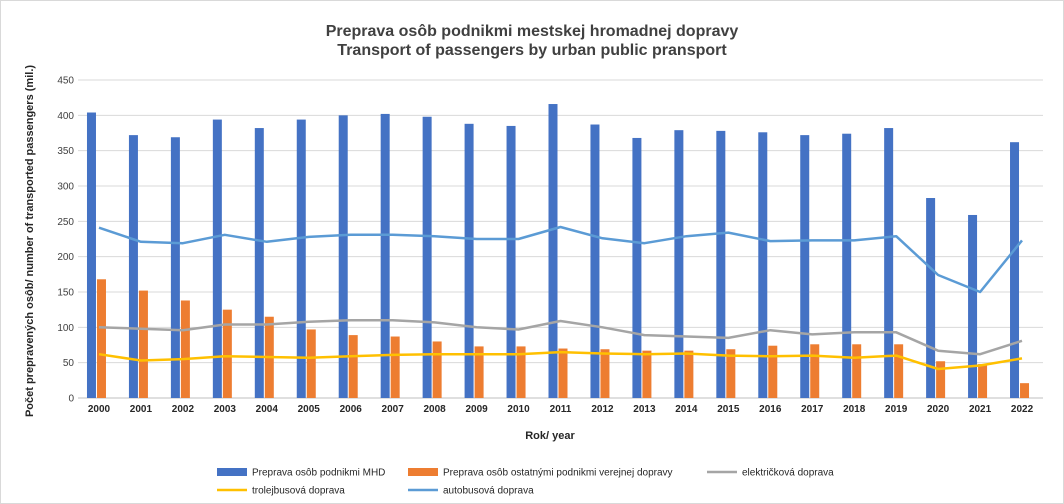 This screenshot has width=1064, height=504. I want to click on x-tick-label: 2006, so click(351, 409).